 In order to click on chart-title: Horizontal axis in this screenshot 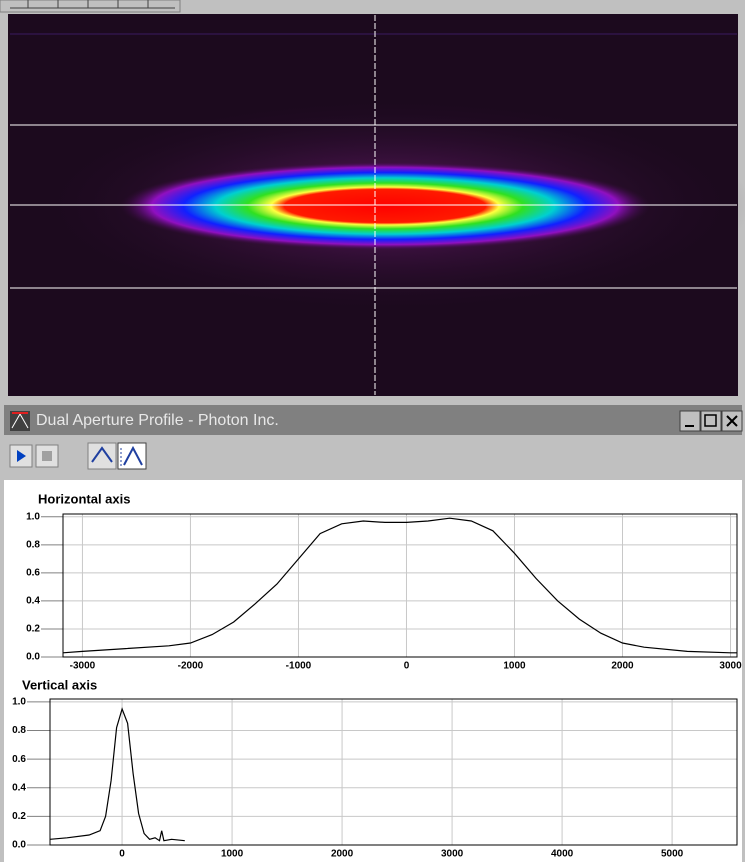, I will do `click(84, 498)`.